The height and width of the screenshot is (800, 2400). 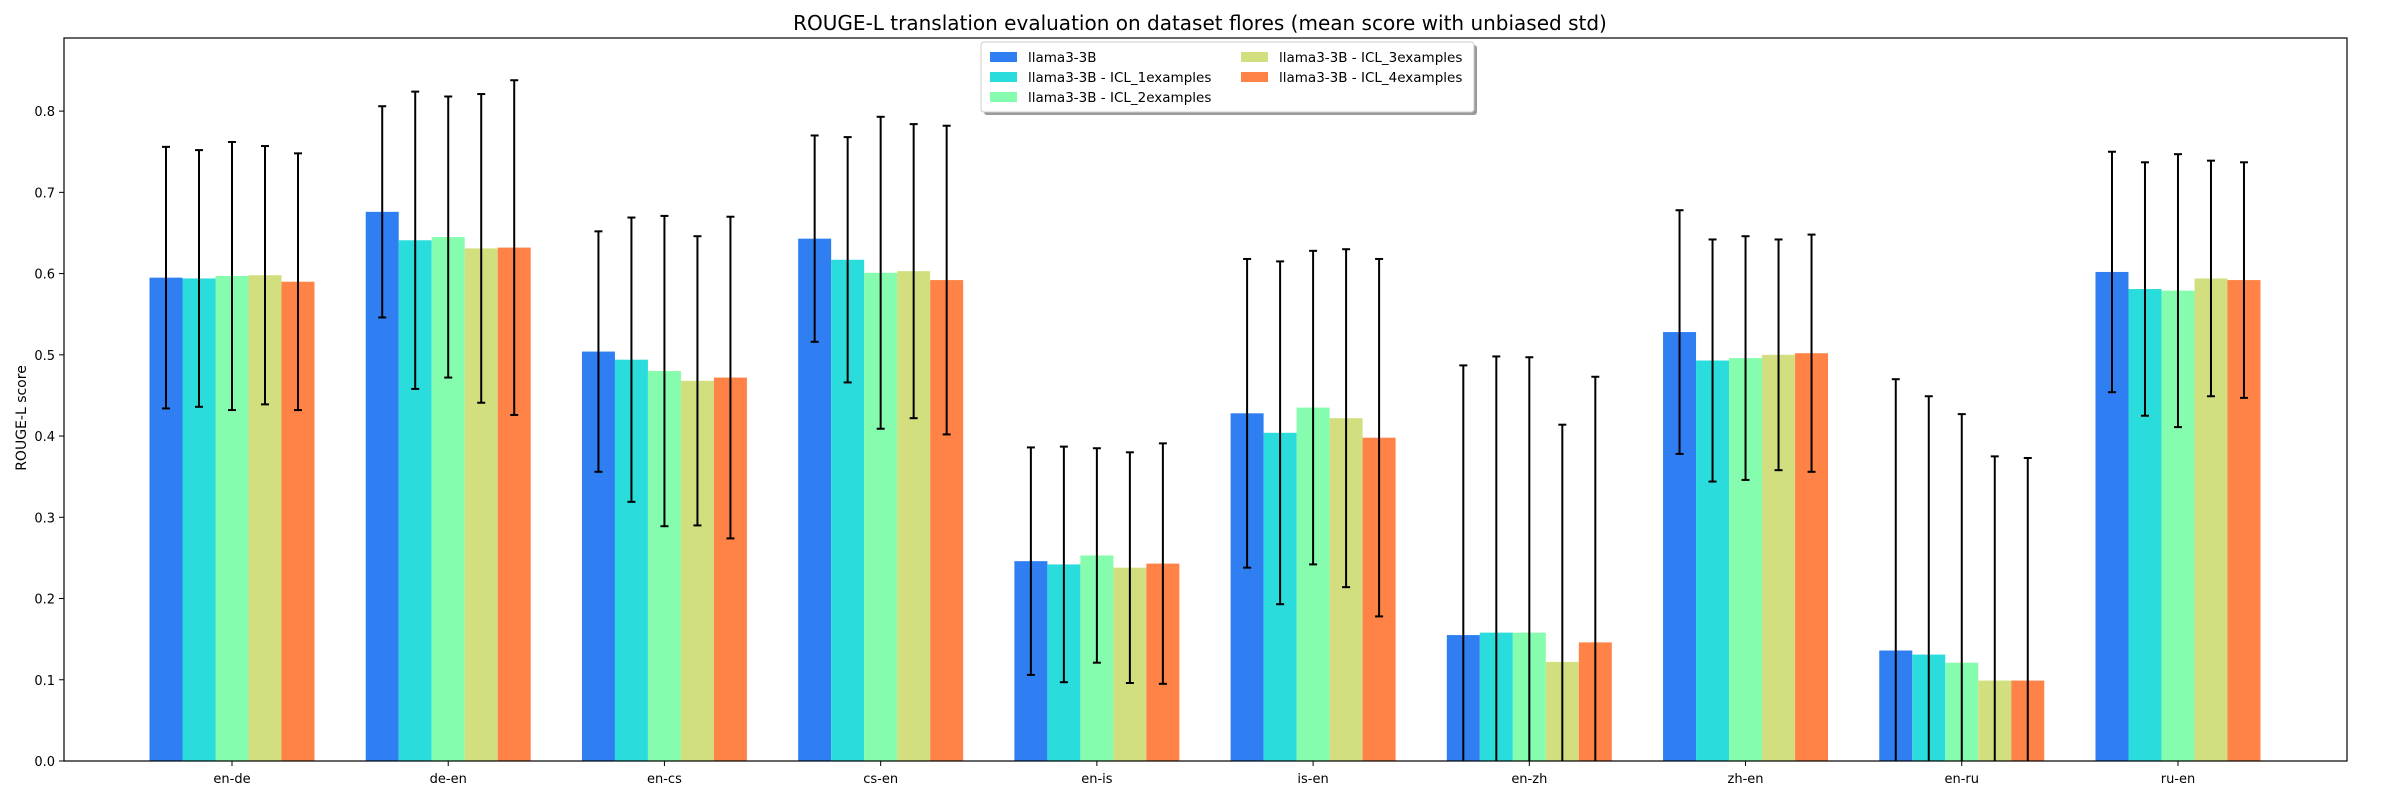 I want to click on y-tick-label: 0.5, so click(x=44, y=356).